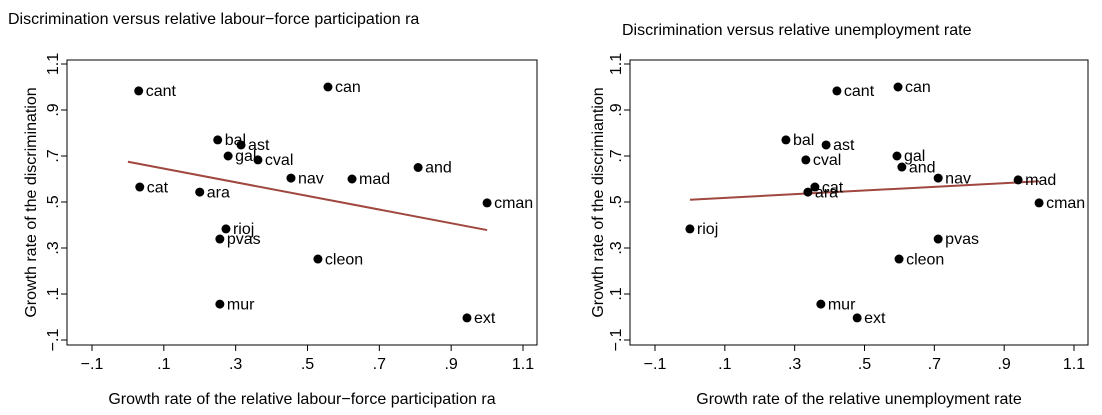  What do you see at coordinates (598, 202) in the screenshot?
I see `y-axis-label: Growth rate of the discrimiantion` at bounding box center [598, 202].